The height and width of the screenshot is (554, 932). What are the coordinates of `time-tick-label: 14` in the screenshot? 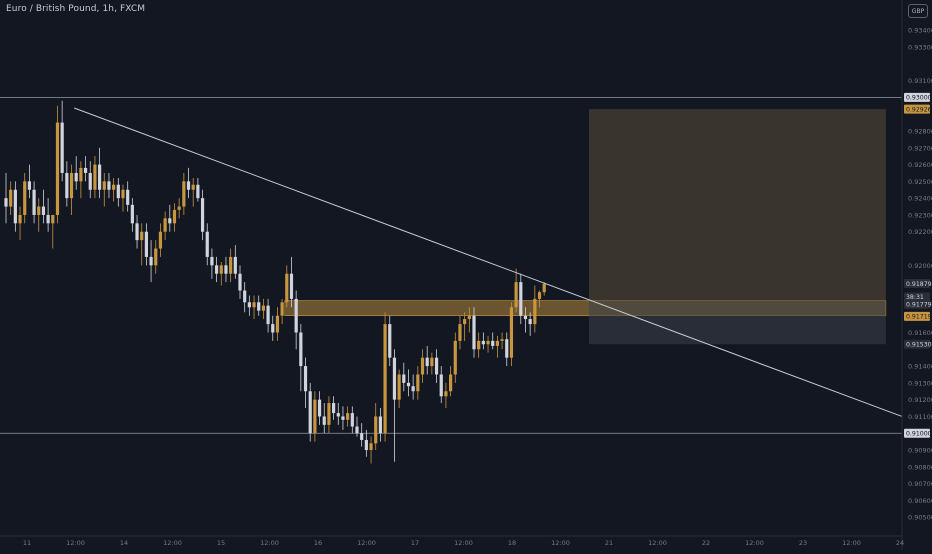 It's located at (124, 543).